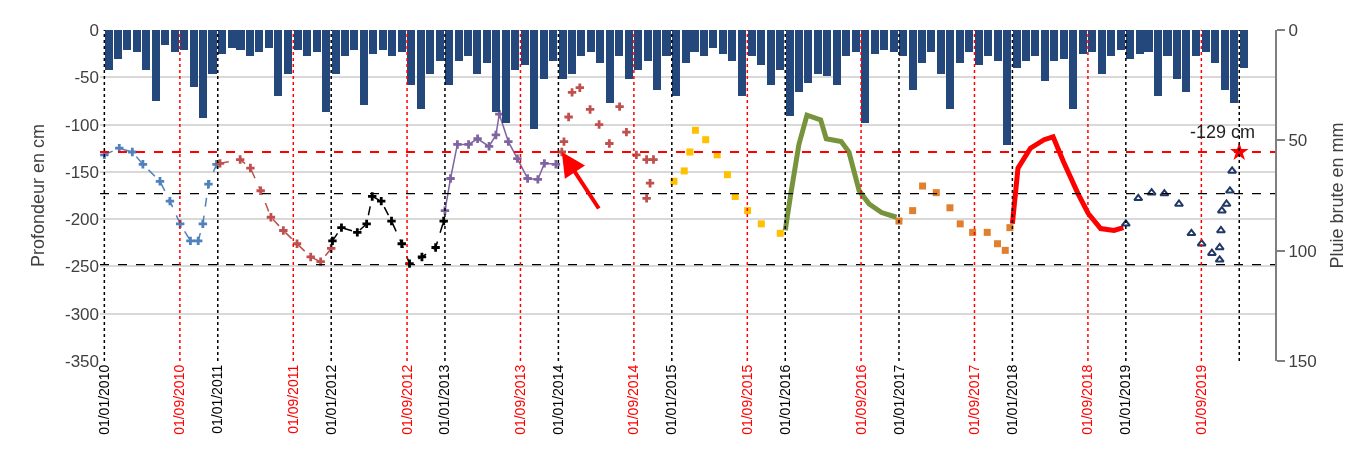 This screenshot has width=1365, height=453. I want to click on x-tick-label: 01/01/2015, so click(671, 399).